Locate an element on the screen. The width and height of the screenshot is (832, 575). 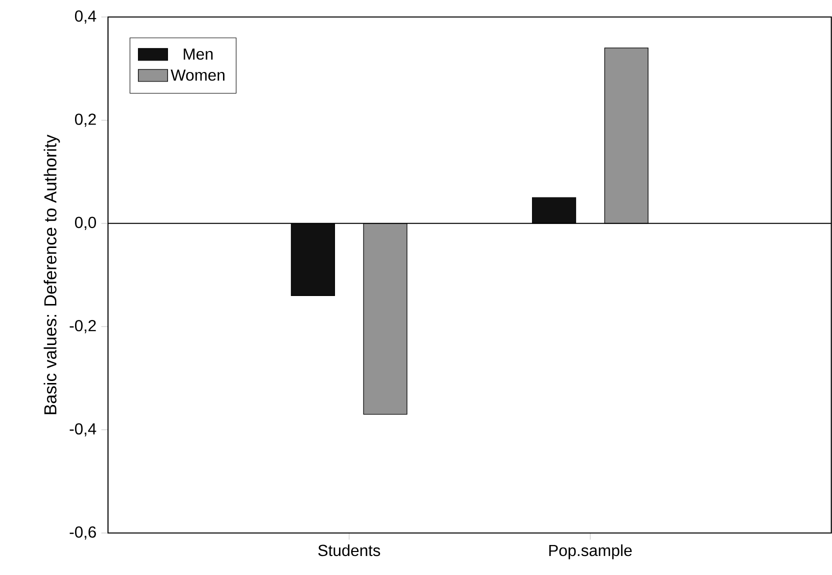
legend-label: Women is located at coordinates (197, 75).